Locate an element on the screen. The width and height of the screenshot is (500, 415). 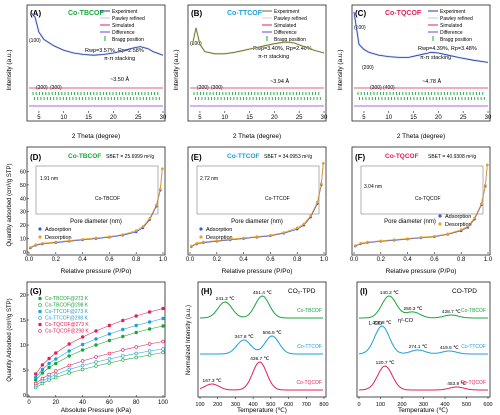
panel-I-annotation-eta2co: η²-CO is located at coordinates (406, 321).